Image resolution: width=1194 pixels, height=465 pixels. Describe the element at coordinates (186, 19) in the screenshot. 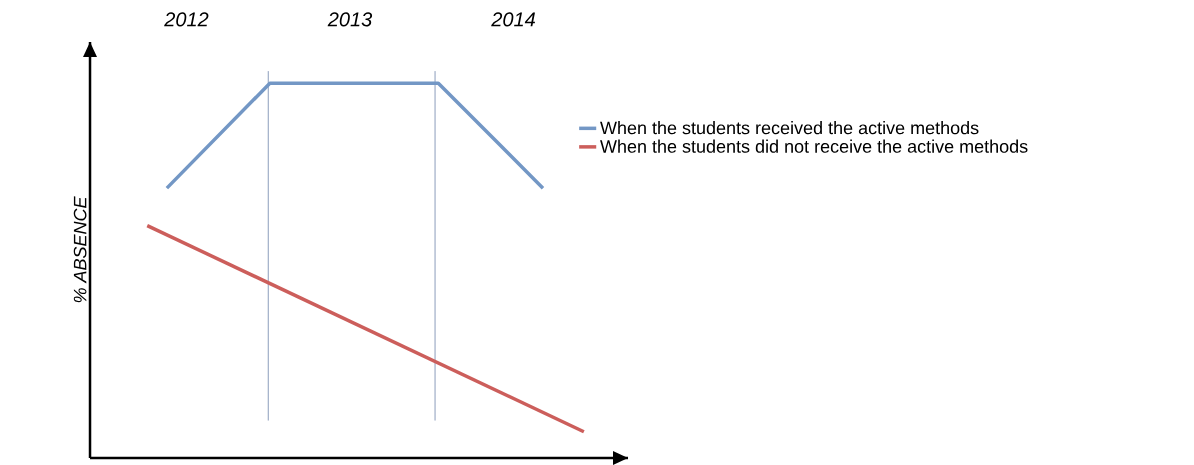

I see `x-tick-label: 2012` at that location.